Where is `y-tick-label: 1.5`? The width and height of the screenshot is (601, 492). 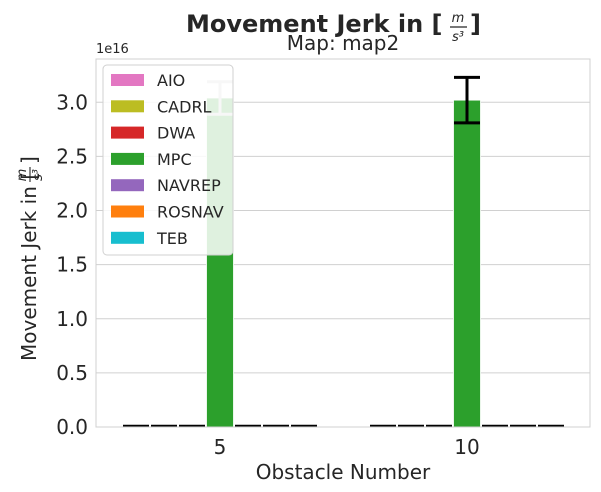 y-tick-label: 1.5 is located at coordinates (72, 265).